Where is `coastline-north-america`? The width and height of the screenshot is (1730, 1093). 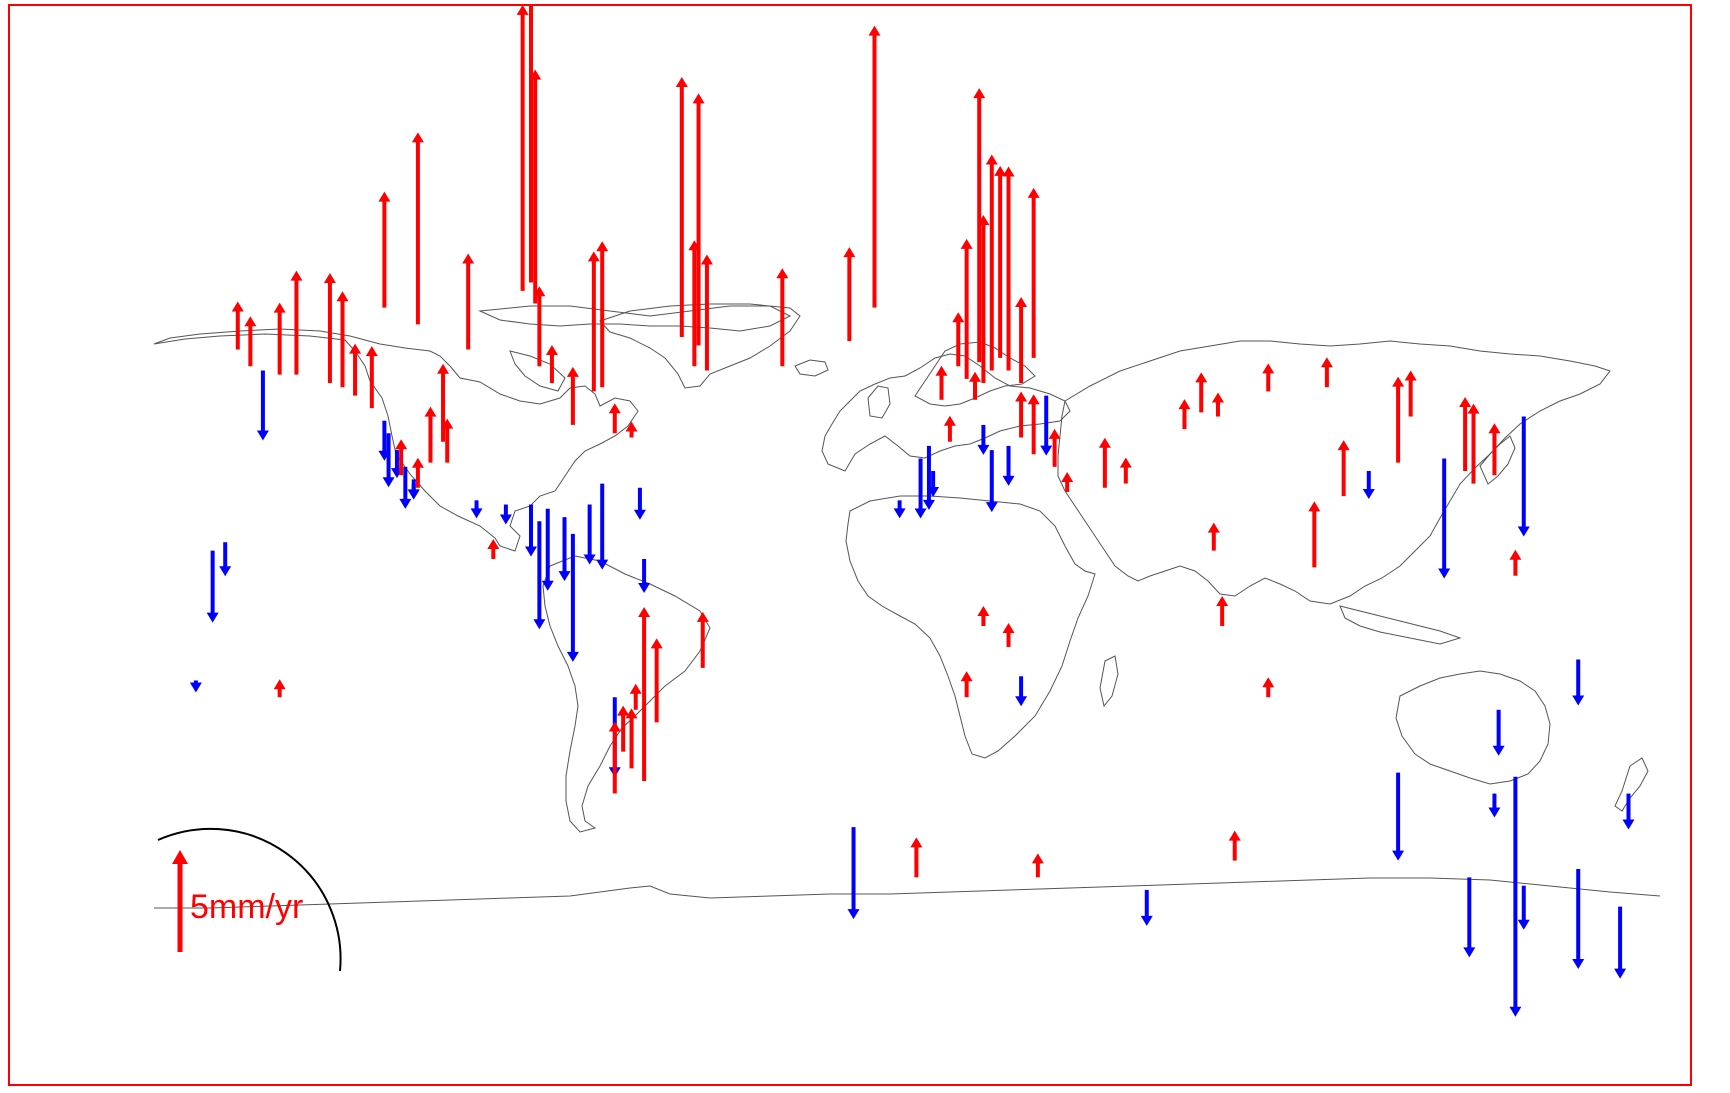
coastline-north-america is located at coordinates (396, 440).